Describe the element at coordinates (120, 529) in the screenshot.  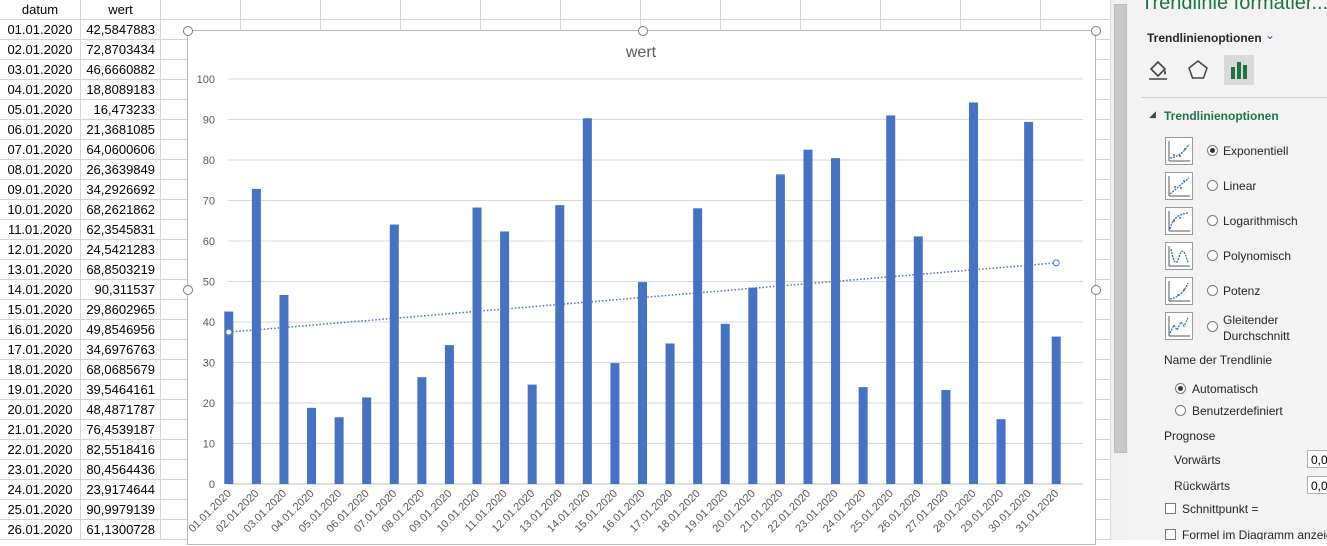
I see `cell-value: 61,1300728` at that location.